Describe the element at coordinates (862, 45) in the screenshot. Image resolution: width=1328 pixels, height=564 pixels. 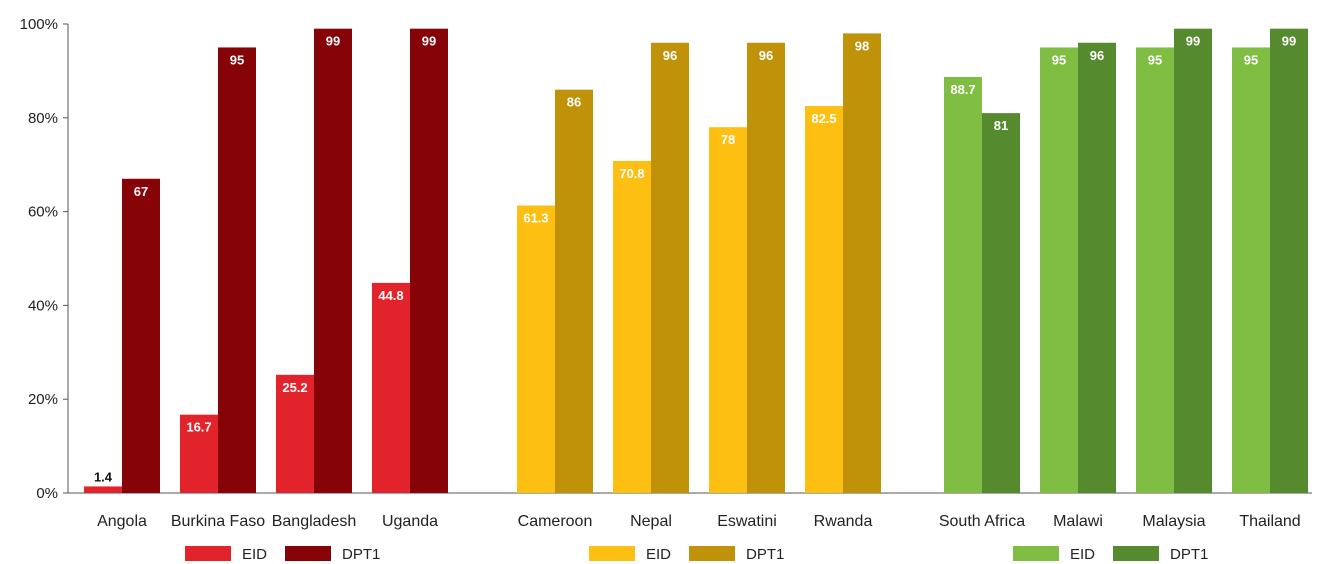
I see `data-label: 98` at that location.